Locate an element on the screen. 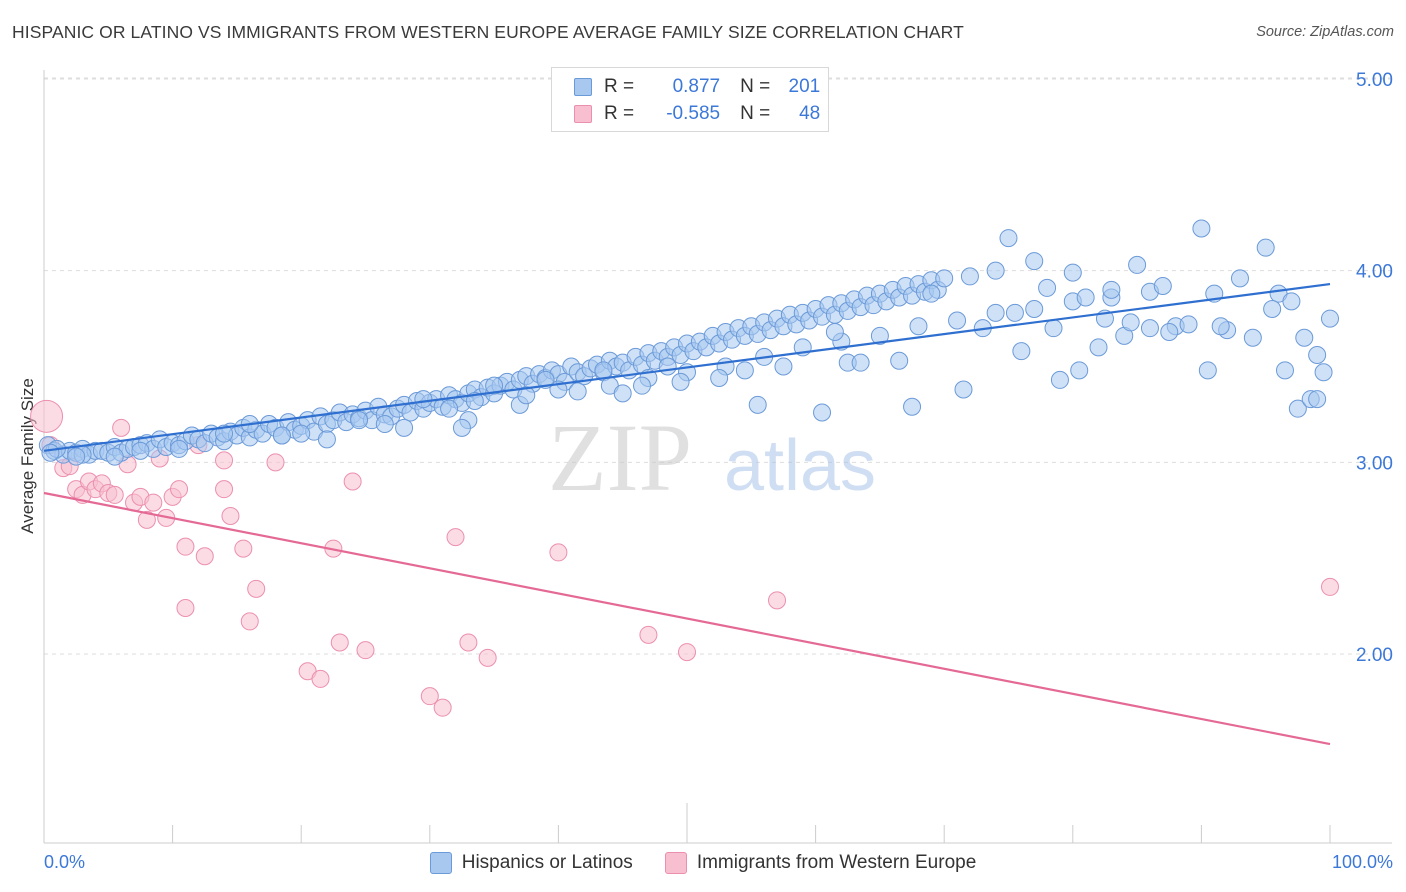 The height and width of the screenshot is (892, 1406). legend-item-hispanic: Hispanics or Latinos is located at coordinates (531, 863).